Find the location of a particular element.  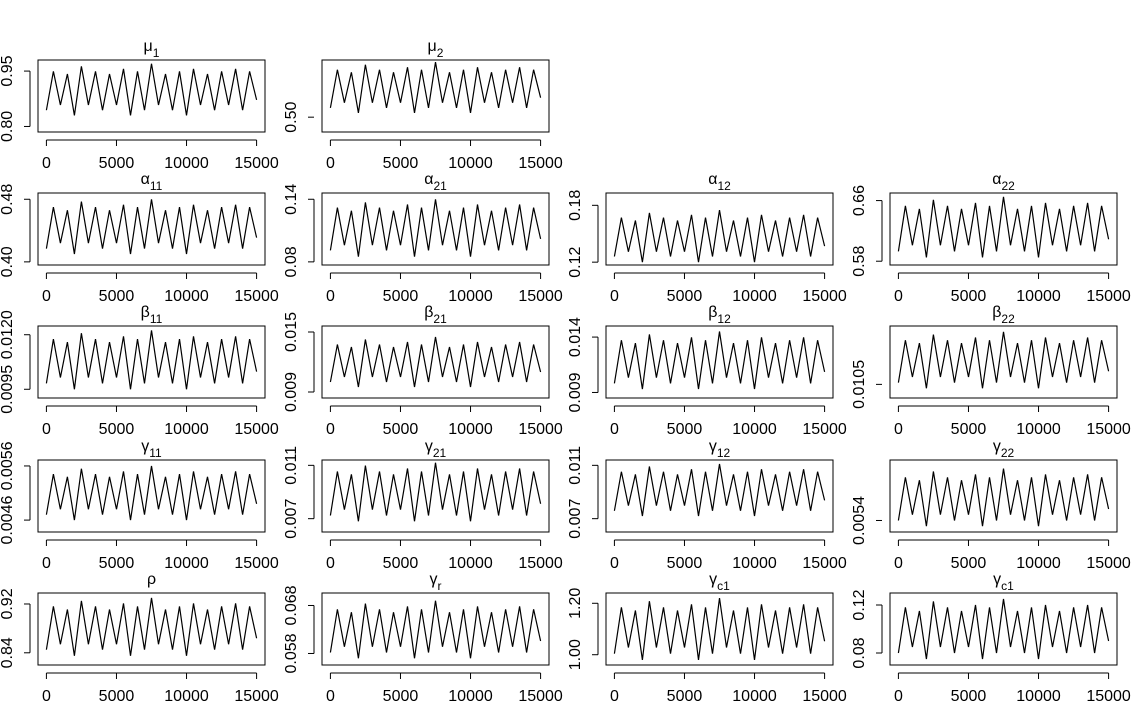

panel-title: α12 is located at coordinates (719, 182).